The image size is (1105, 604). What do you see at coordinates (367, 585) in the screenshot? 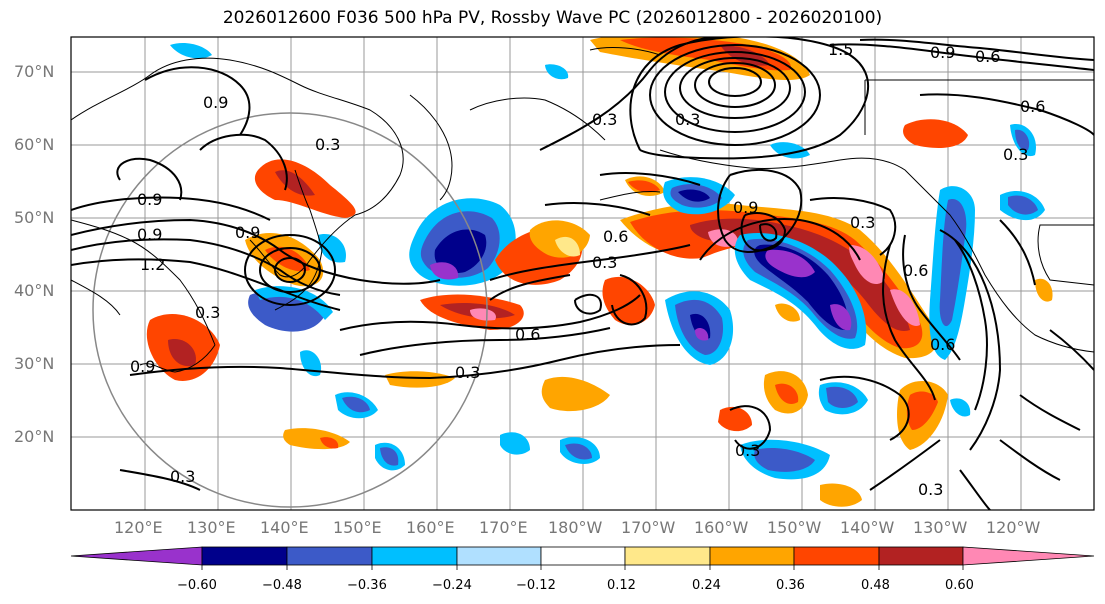
I see `colorbar-tick-label: −0.36` at bounding box center [367, 585].